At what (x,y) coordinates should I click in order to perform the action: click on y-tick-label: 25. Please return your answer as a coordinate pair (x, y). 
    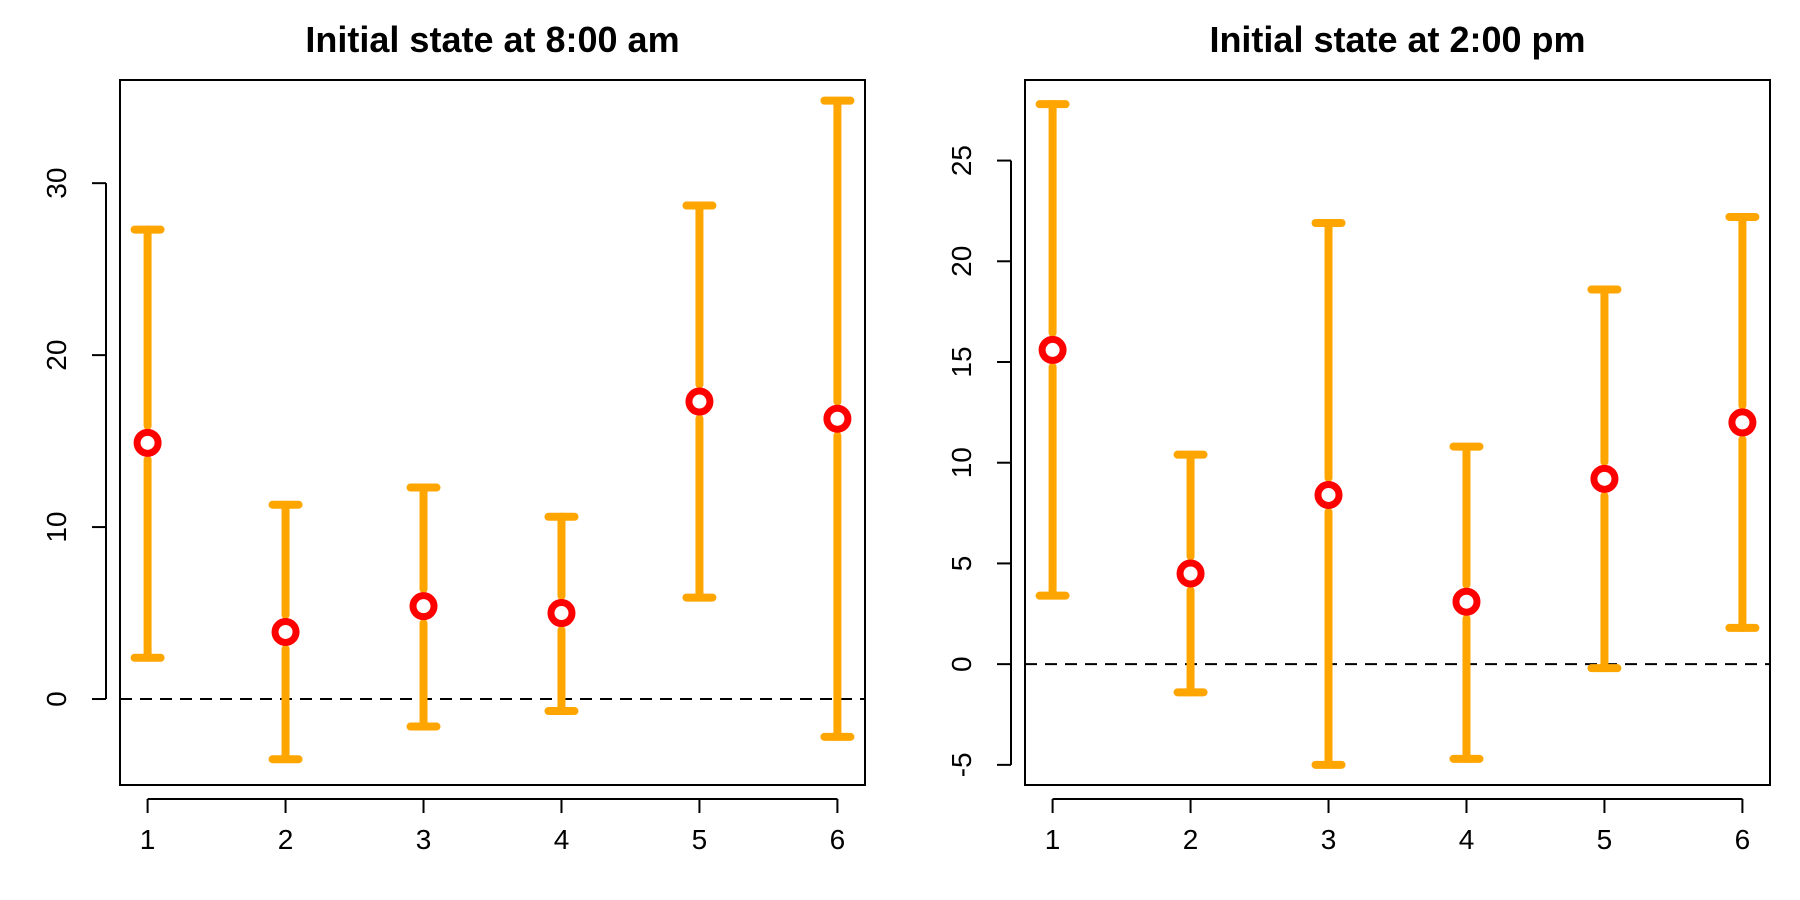
    Looking at the image, I should click on (961, 160).